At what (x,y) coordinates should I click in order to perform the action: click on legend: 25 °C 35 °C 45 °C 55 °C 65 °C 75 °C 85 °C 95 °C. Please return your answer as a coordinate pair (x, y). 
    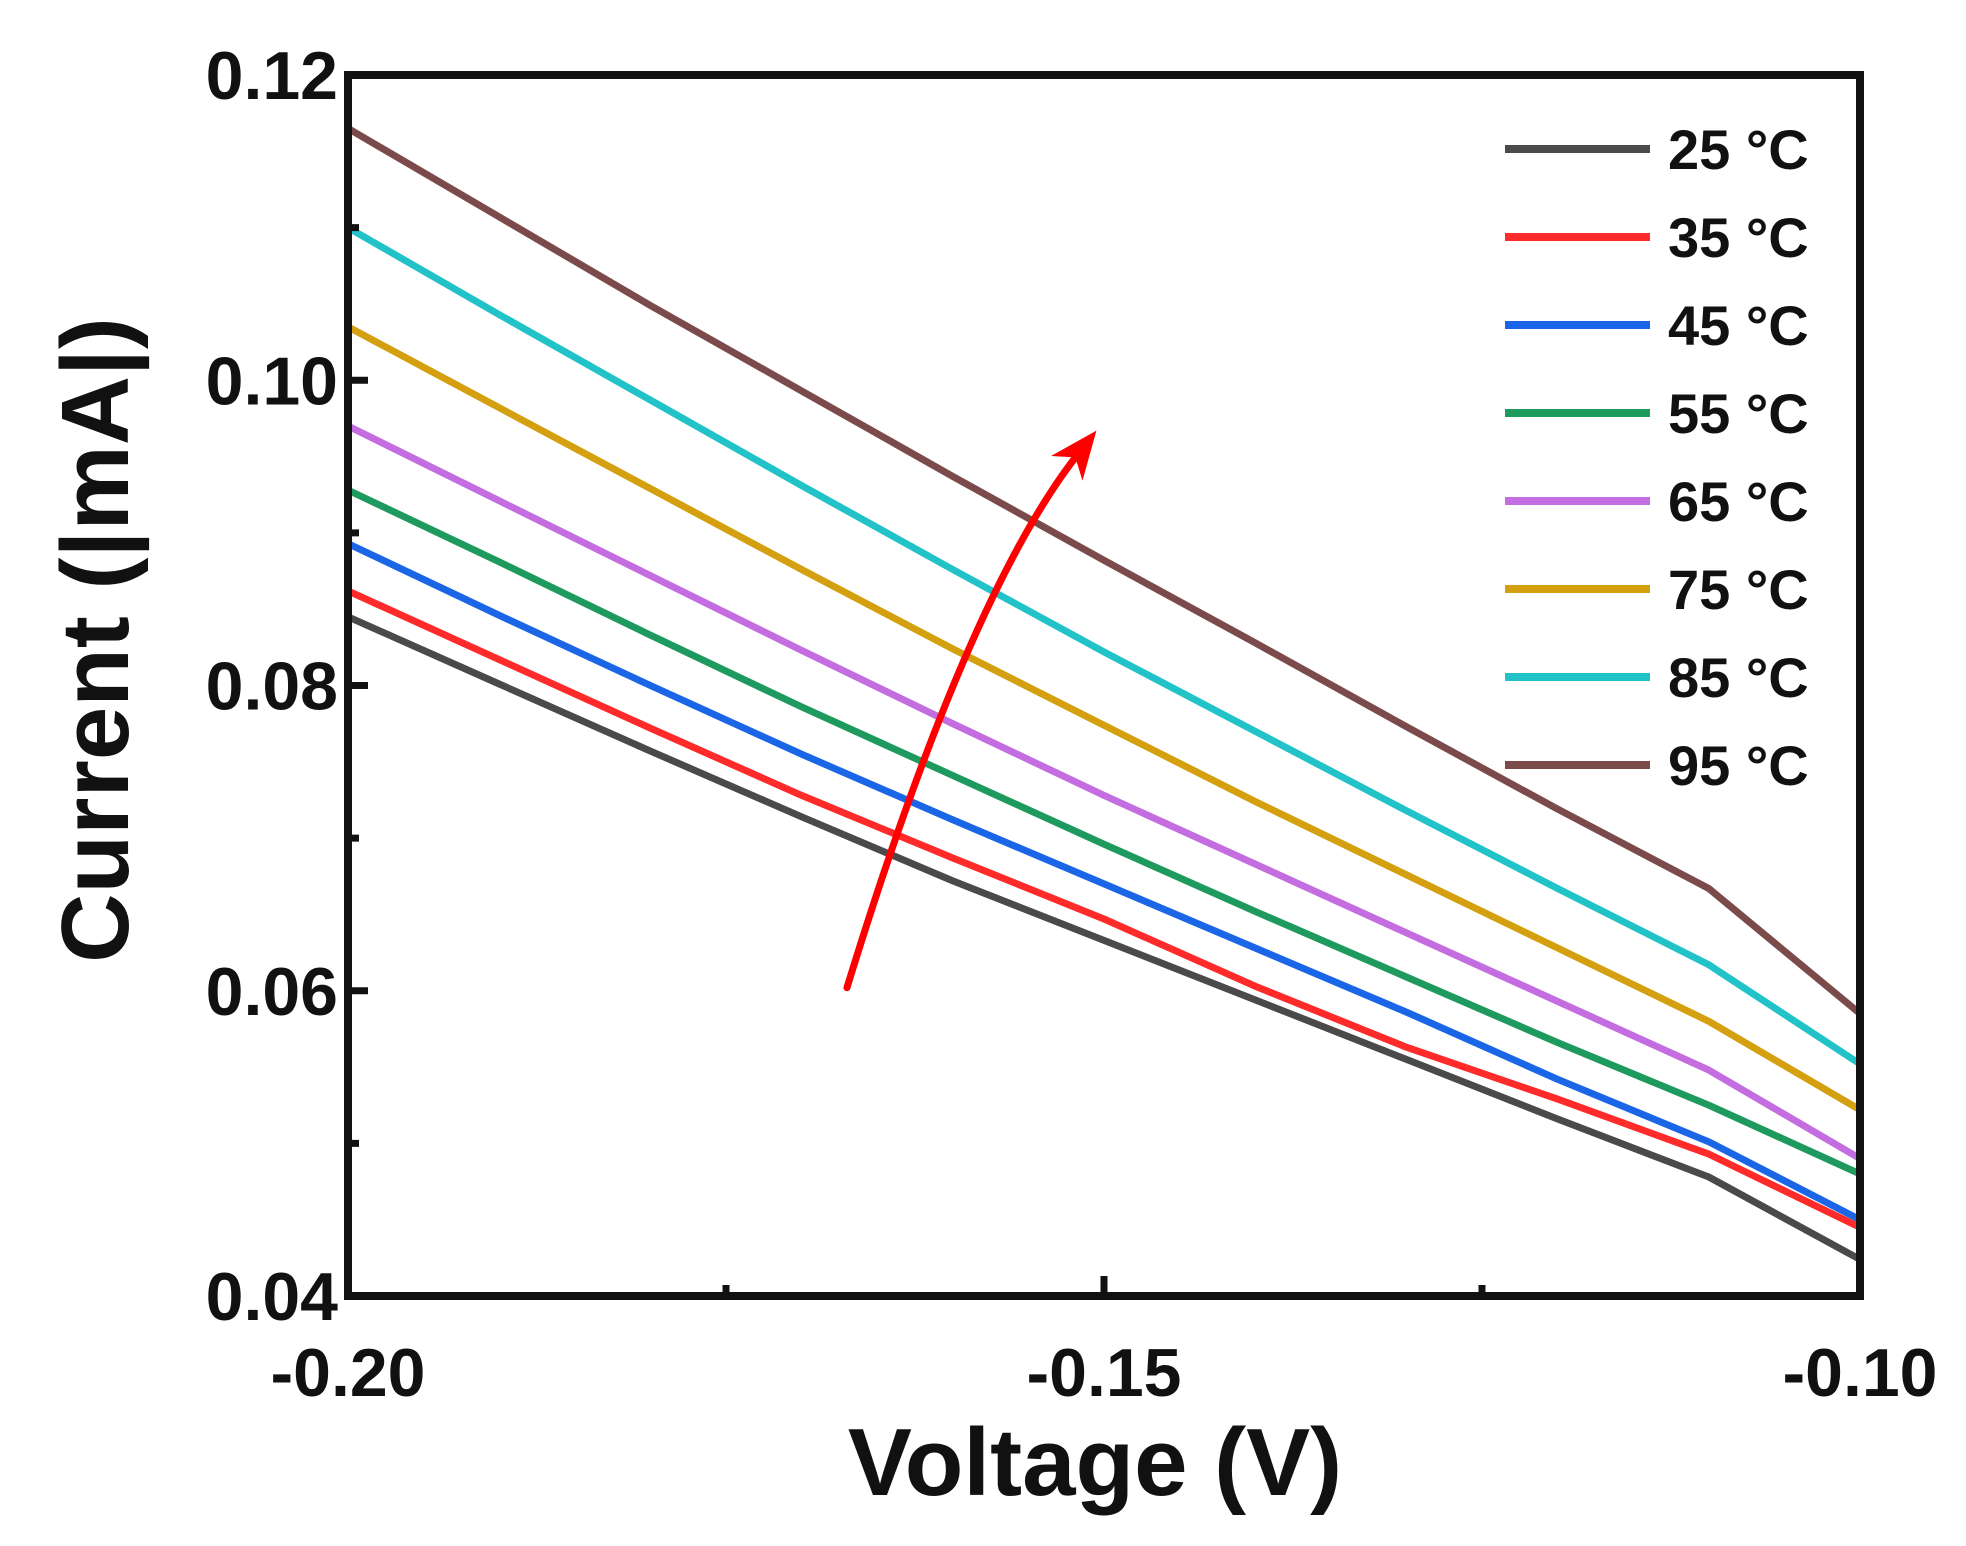
    Looking at the image, I should click on (1657, 457).